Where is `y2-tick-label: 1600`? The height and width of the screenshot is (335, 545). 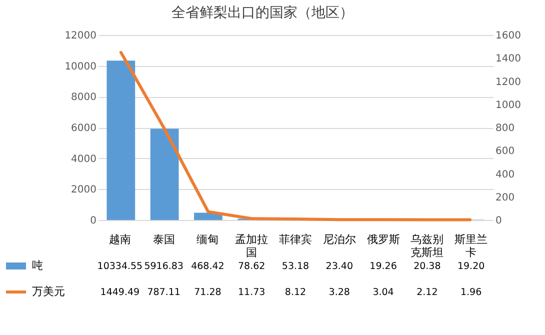
y2-tick-label: 1600 is located at coordinates (508, 36).